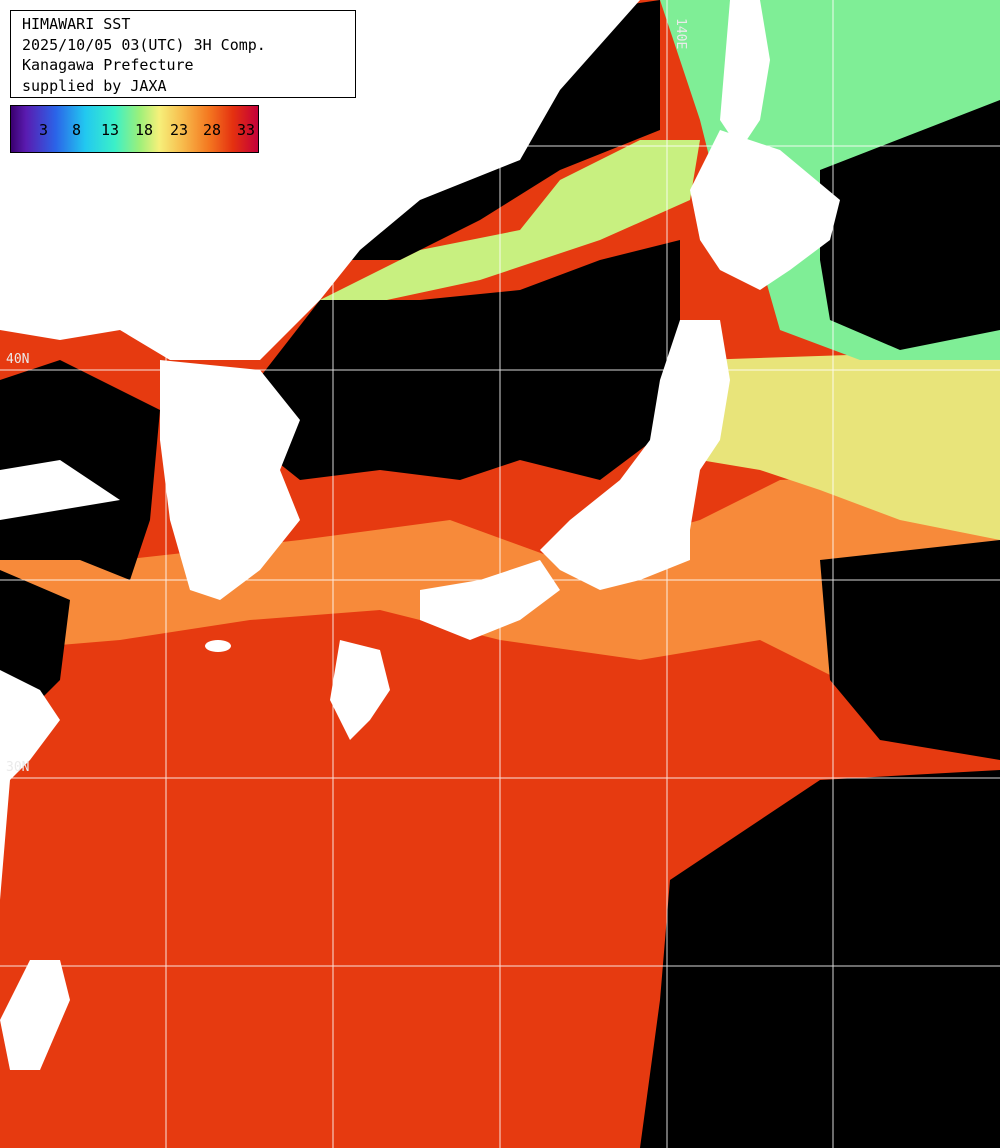 This screenshot has height=1148, width=1000. Describe the element at coordinates (850, 445) in the screenshot. I see `sea-surface-cool` at that location.